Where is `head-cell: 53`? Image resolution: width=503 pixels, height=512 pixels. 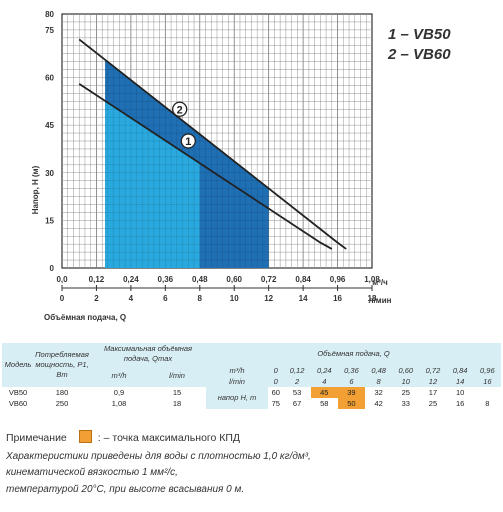 head-cell: 53 is located at coordinates (297, 392).